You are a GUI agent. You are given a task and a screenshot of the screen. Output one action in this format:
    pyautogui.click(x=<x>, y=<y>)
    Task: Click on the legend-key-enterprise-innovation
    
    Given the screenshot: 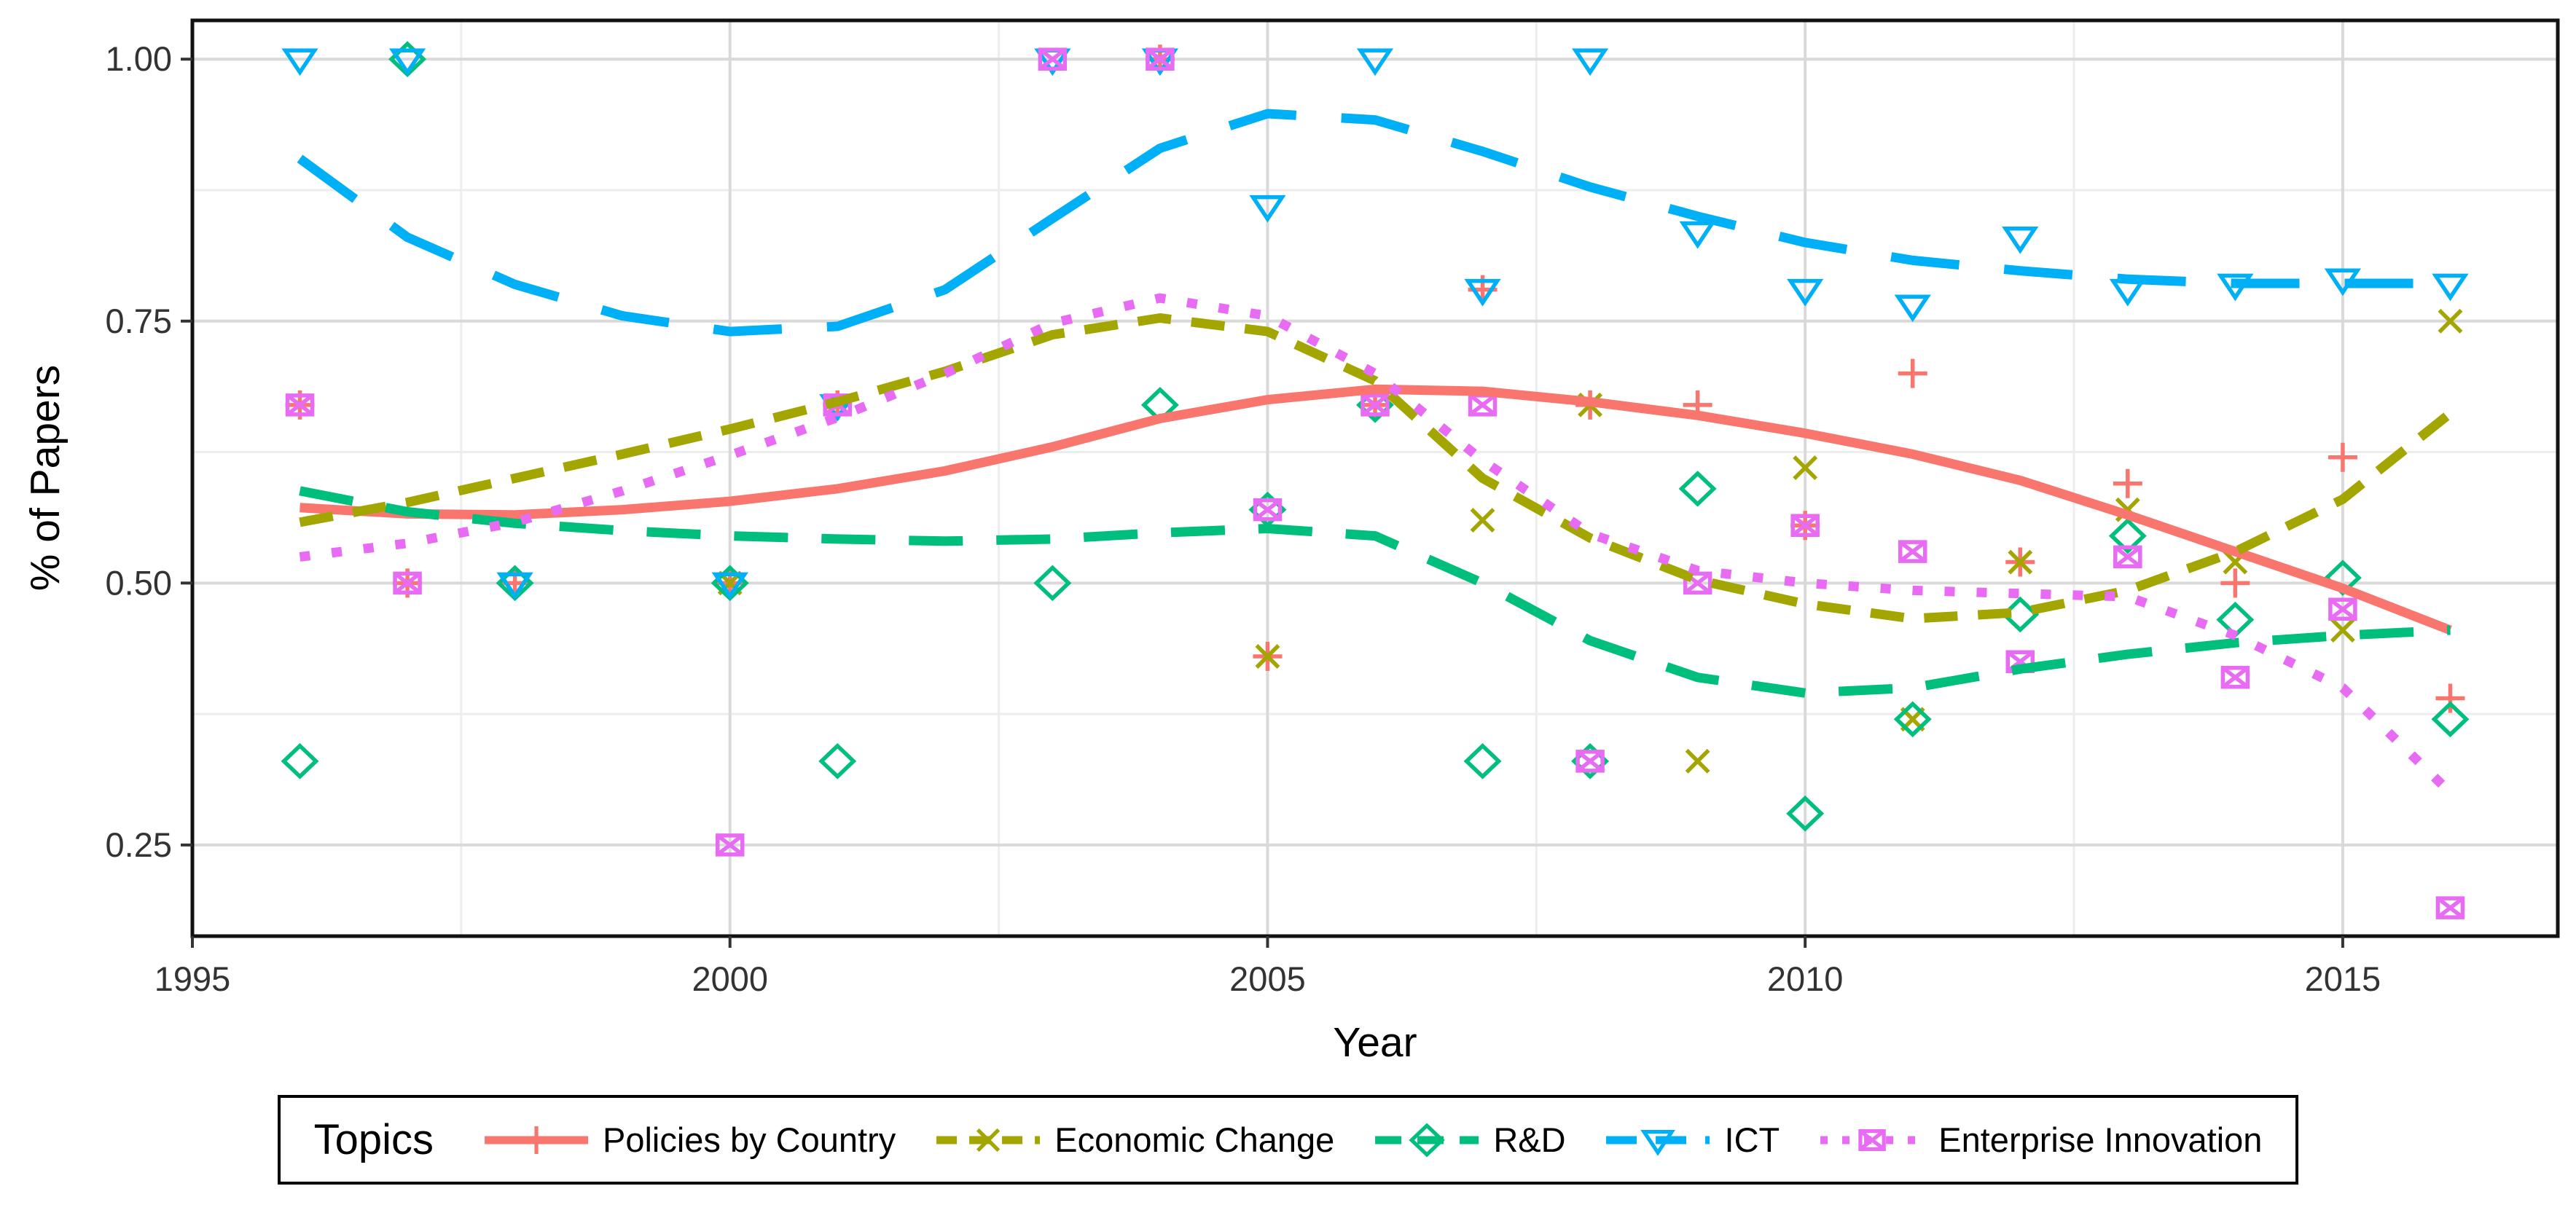 What is the action you would take?
    pyautogui.click(x=1872, y=1139)
    